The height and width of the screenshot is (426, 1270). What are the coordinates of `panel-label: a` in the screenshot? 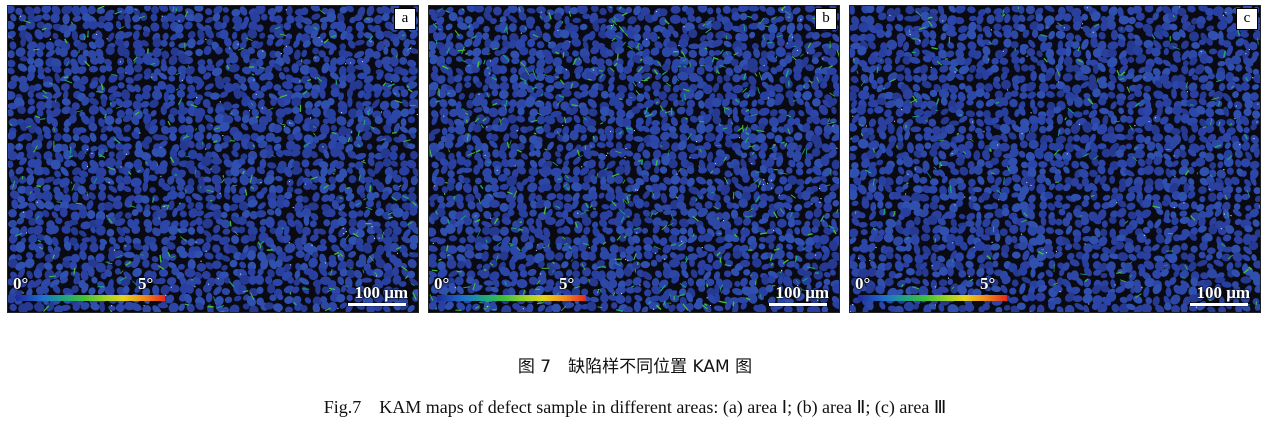 It's located at (405, 19).